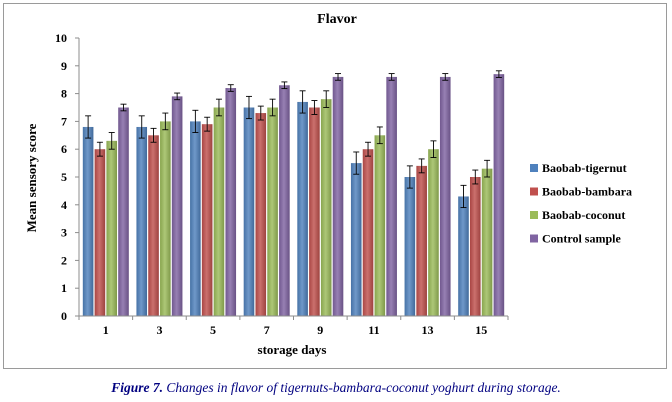 The width and height of the screenshot is (672, 402). I want to click on y-tick-label: 4, so click(64, 205).